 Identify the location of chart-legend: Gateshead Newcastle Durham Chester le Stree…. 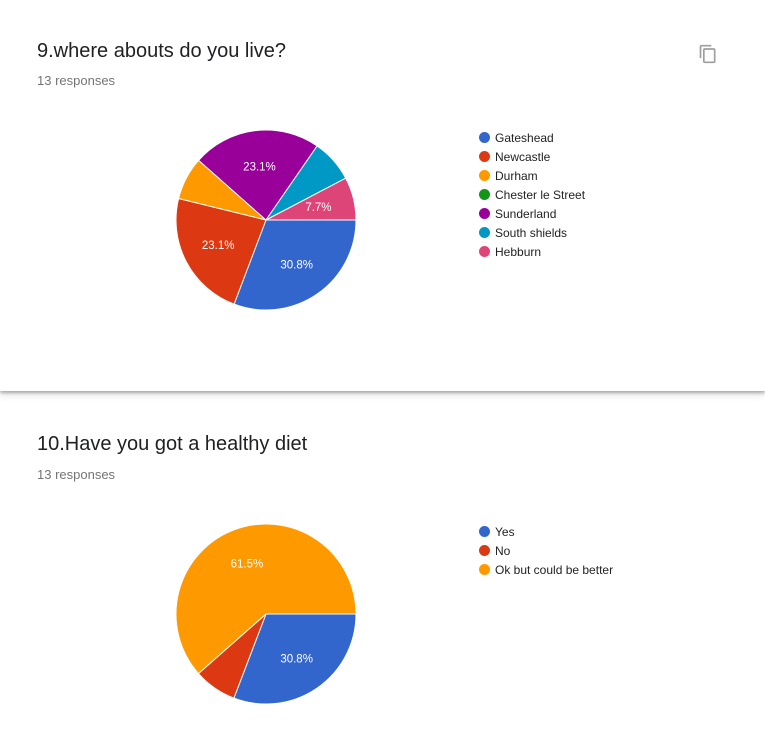
(532, 194).